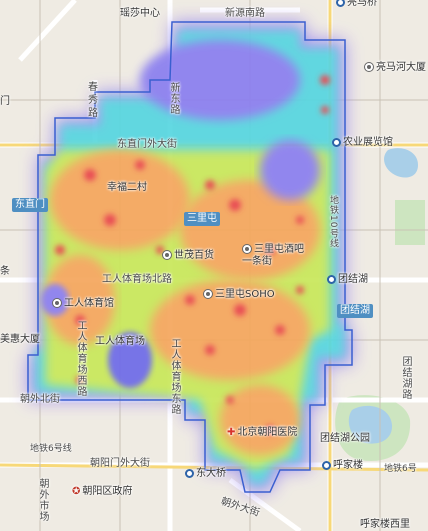 This screenshot has height=531, width=428. What do you see at coordinates (333, 222) in the screenshot?
I see `label-metro-line10: 地铁10号线` at bounding box center [333, 222].